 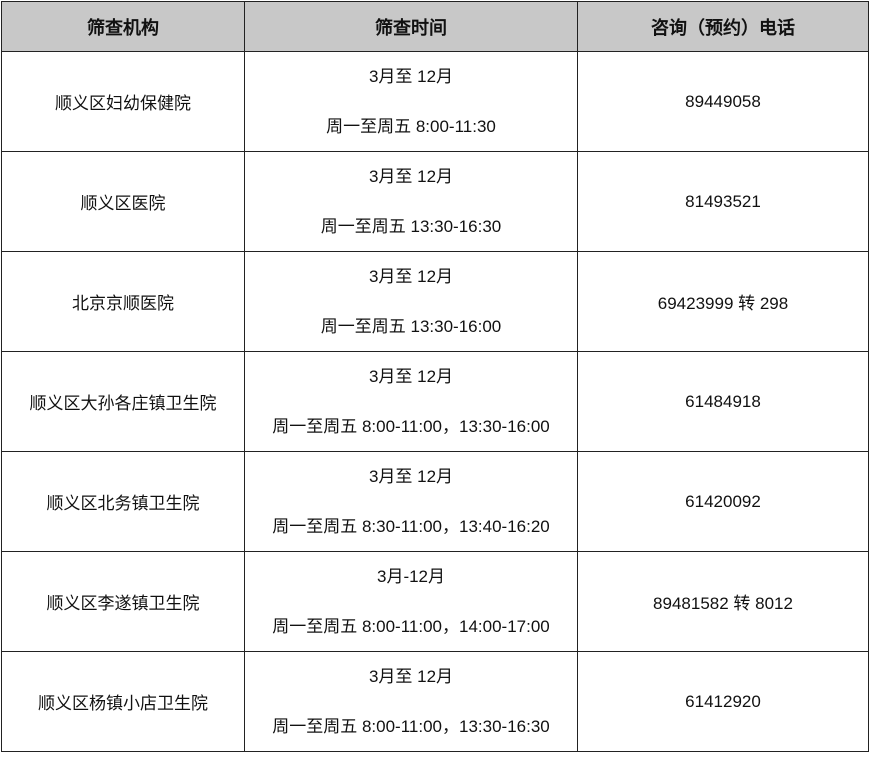 What do you see at coordinates (723, 101) in the screenshot?
I see `phone-cell: 89449058` at bounding box center [723, 101].